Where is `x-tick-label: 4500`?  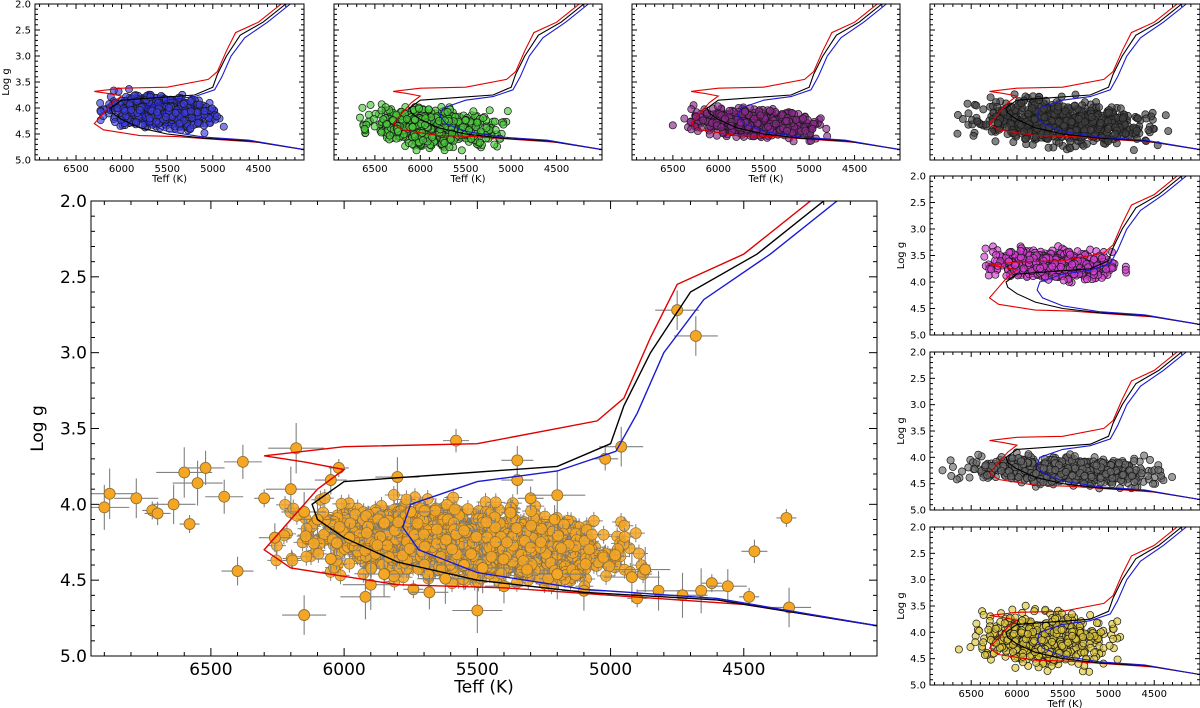 x-tick-label: 4500 is located at coordinates (743, 670).